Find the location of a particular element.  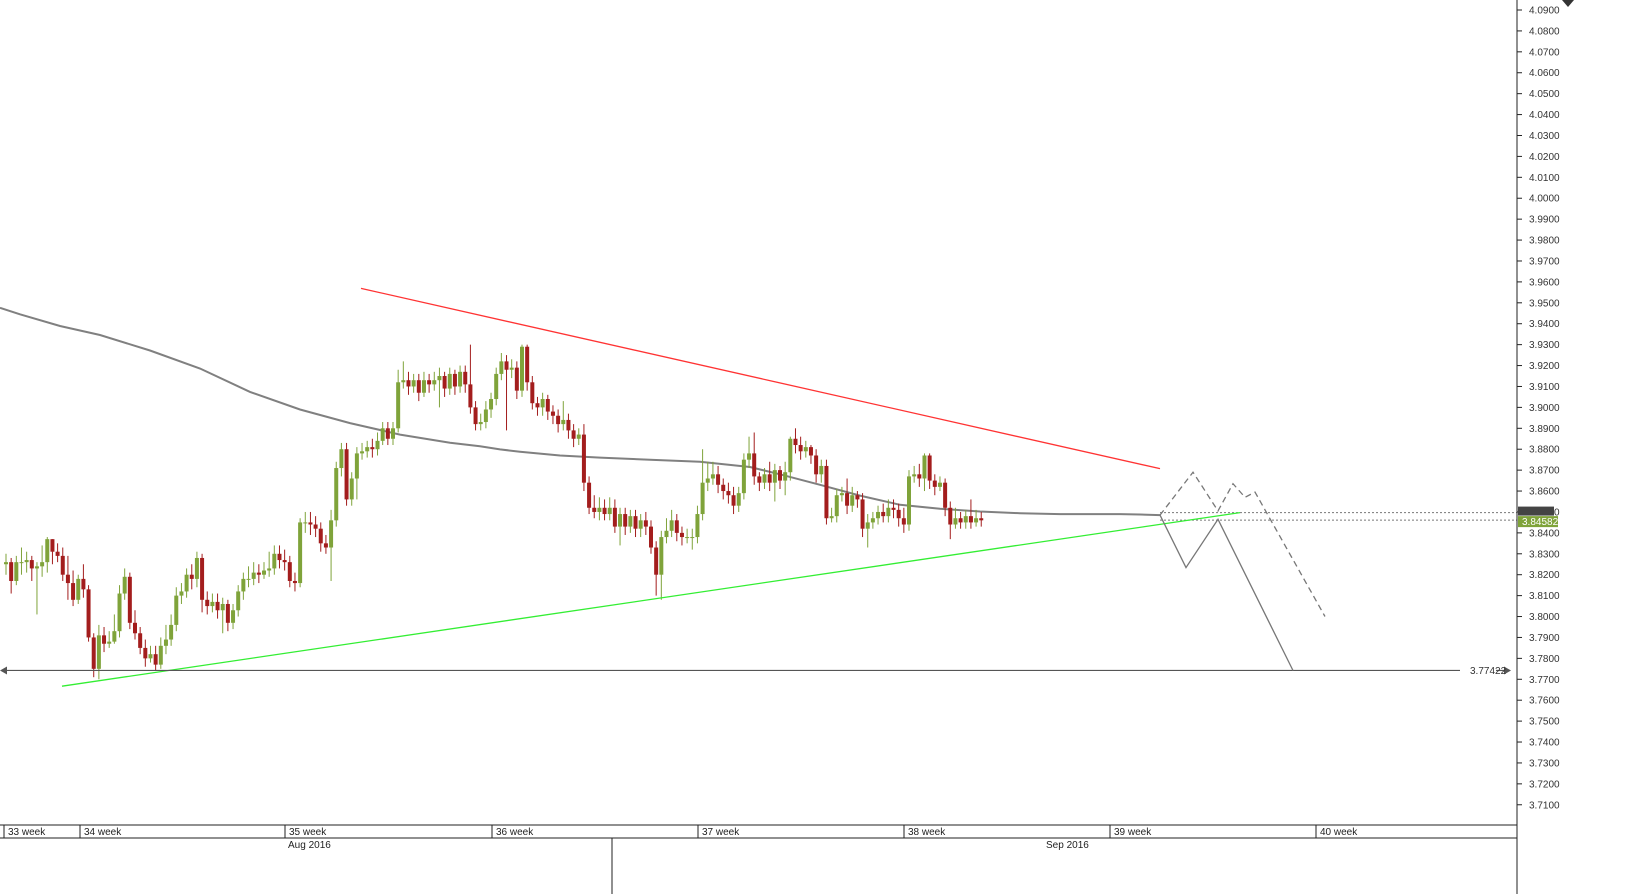

resistance-trendline is located at coordinates (760, 378).